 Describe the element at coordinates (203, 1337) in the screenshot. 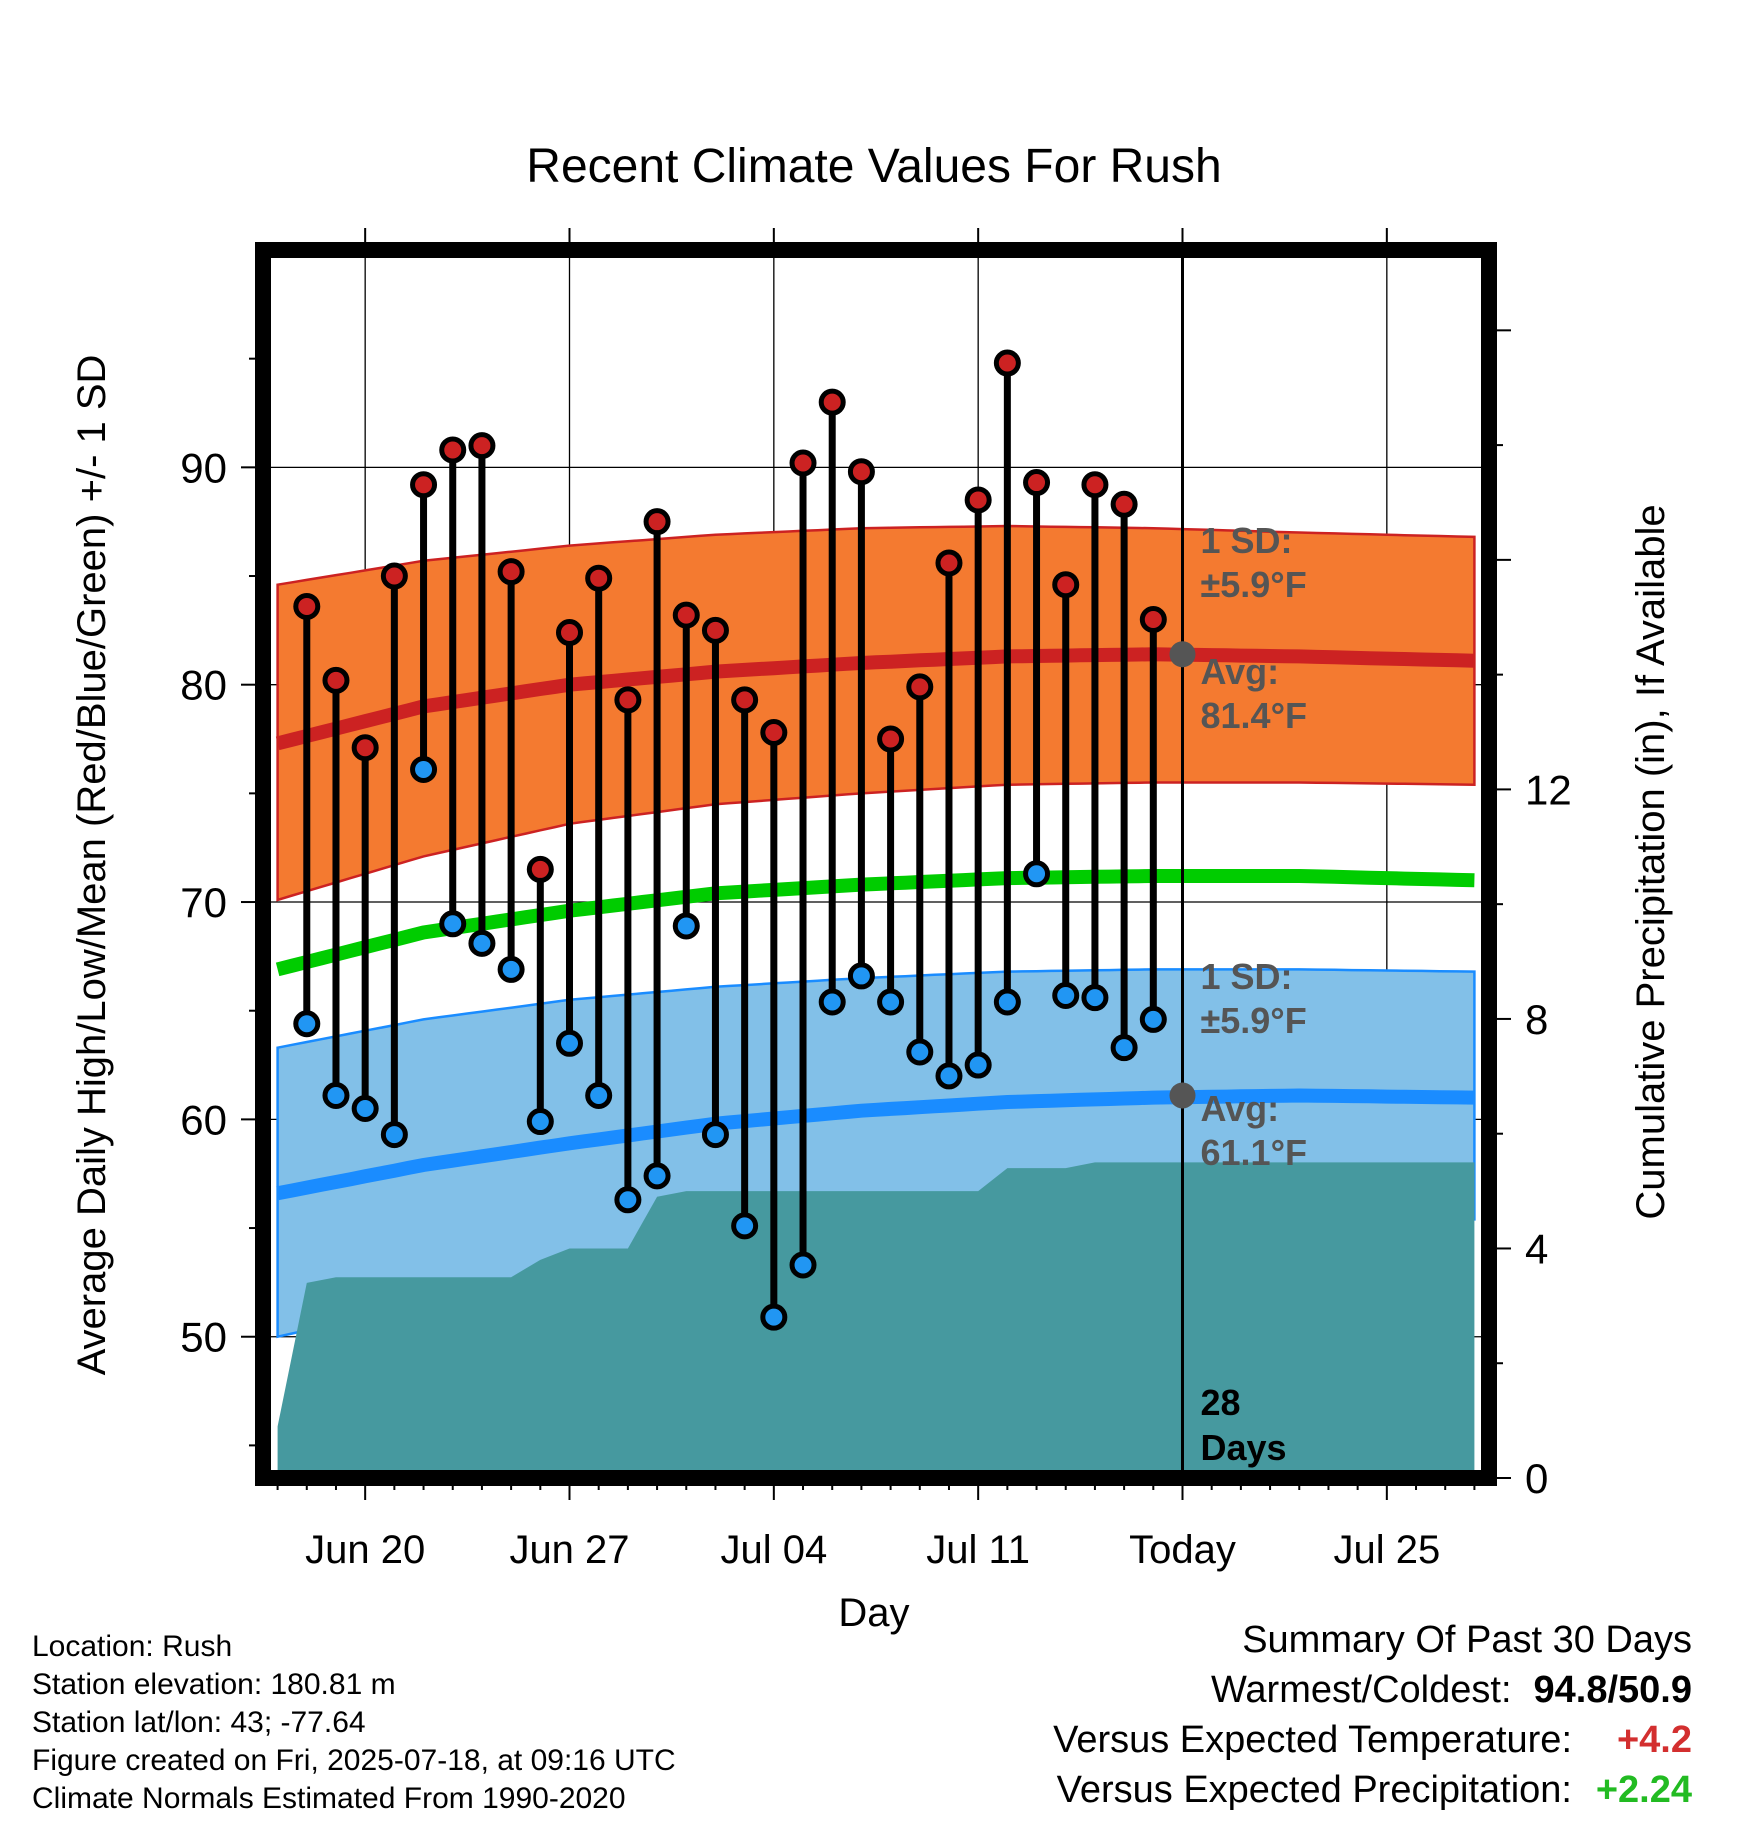

I see `y-left-tick-label: 50` at that location.